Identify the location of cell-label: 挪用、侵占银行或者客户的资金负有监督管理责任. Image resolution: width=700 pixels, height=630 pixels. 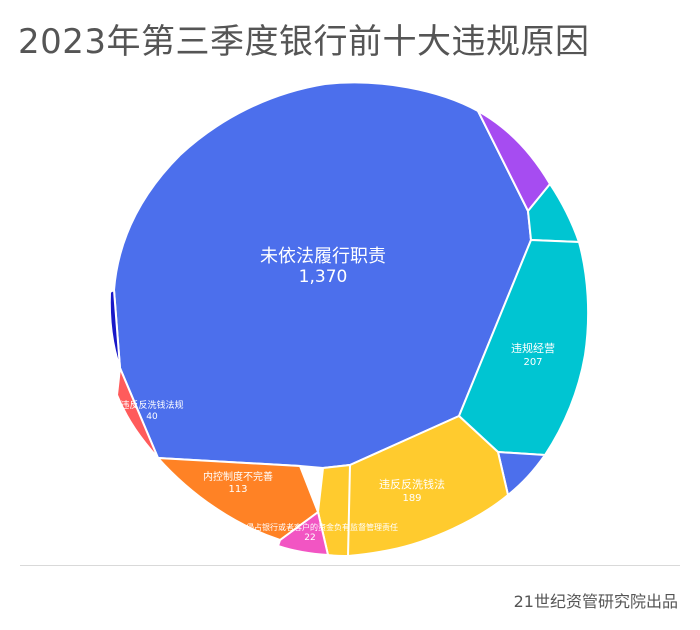
(310, 527).